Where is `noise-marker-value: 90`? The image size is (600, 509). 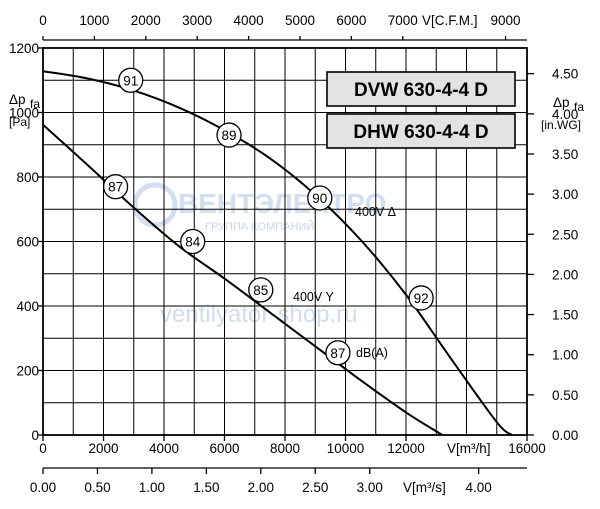
noise-marker-value: 90 is located at coordinates (319, 198).